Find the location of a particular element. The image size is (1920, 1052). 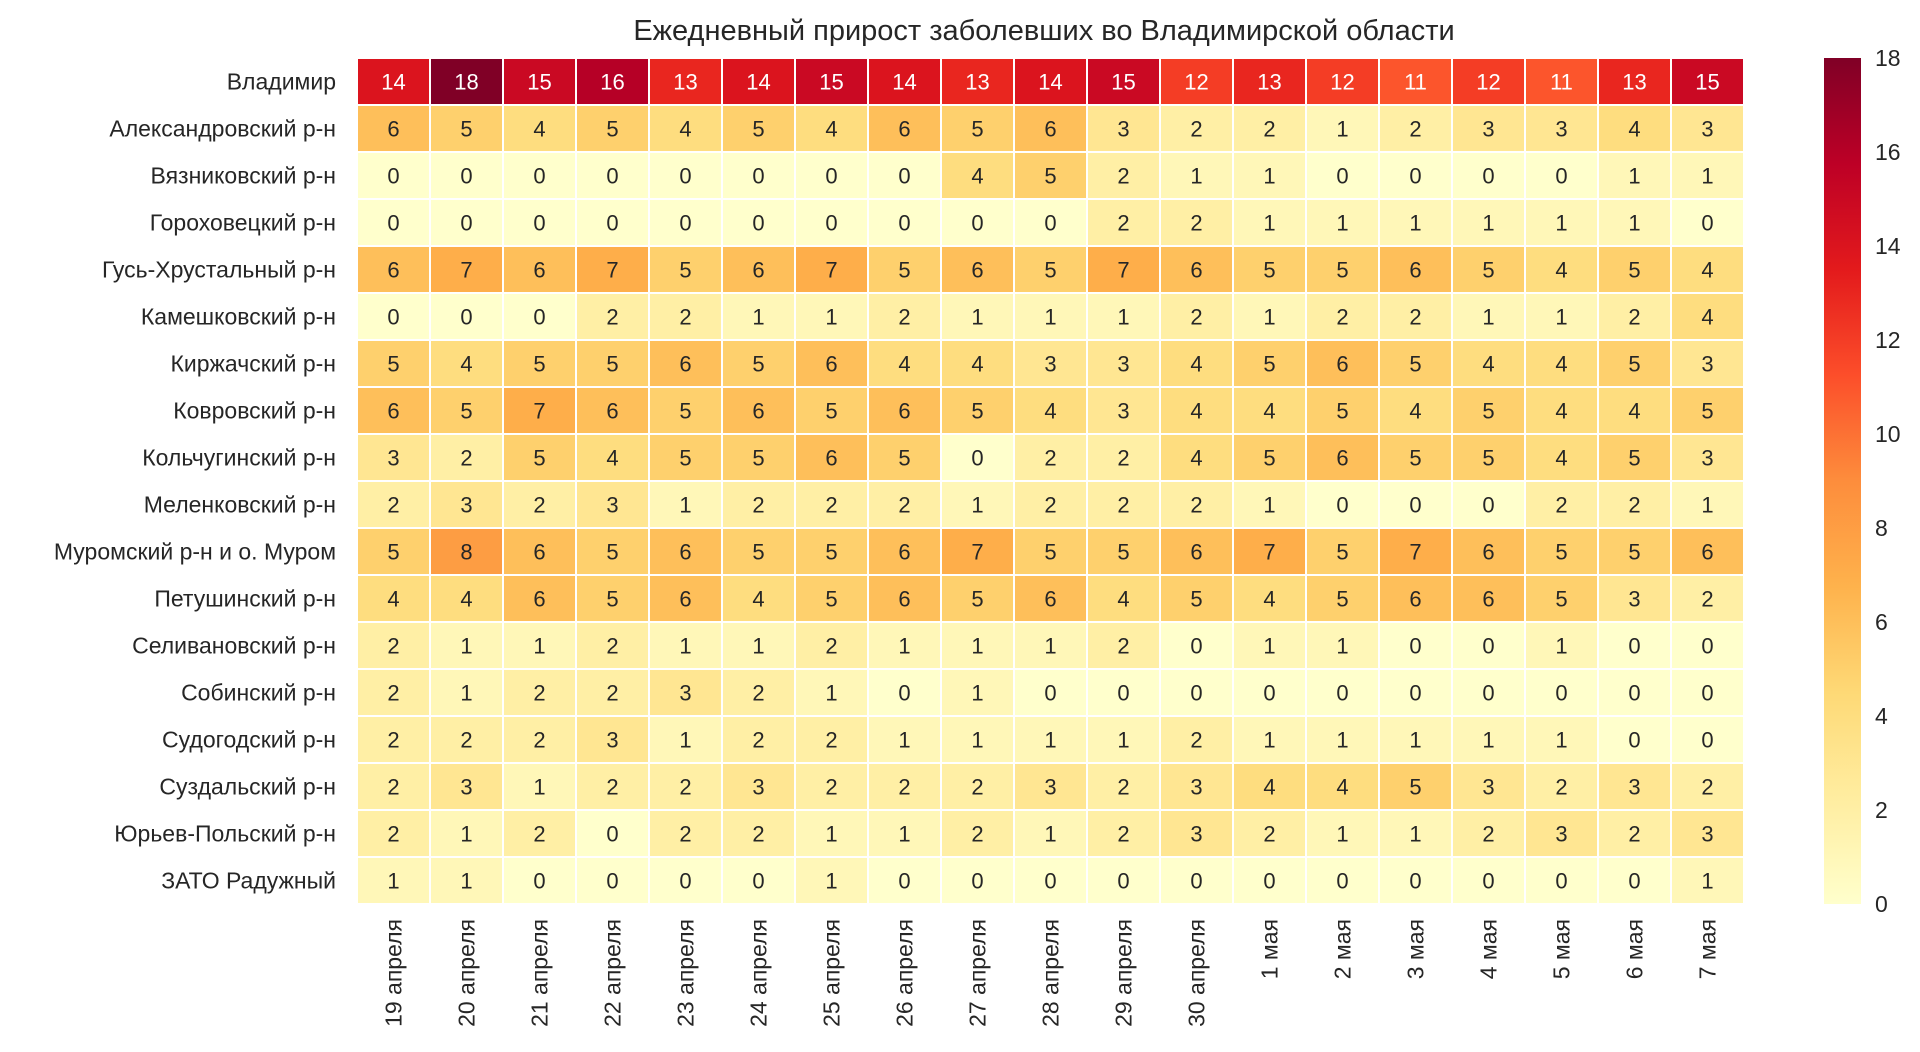

row-label: Судогодский р-н is located at coordinates (249, 740).